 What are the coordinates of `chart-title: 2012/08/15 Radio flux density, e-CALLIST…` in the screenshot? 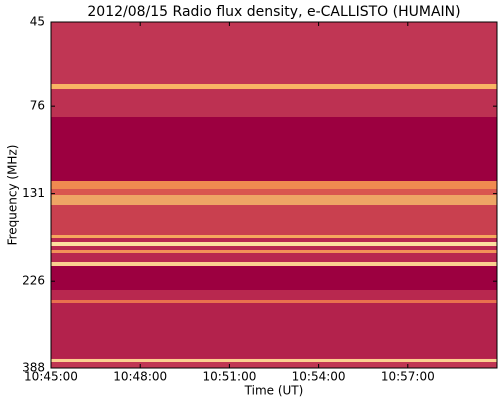 It's located at (273, 12).